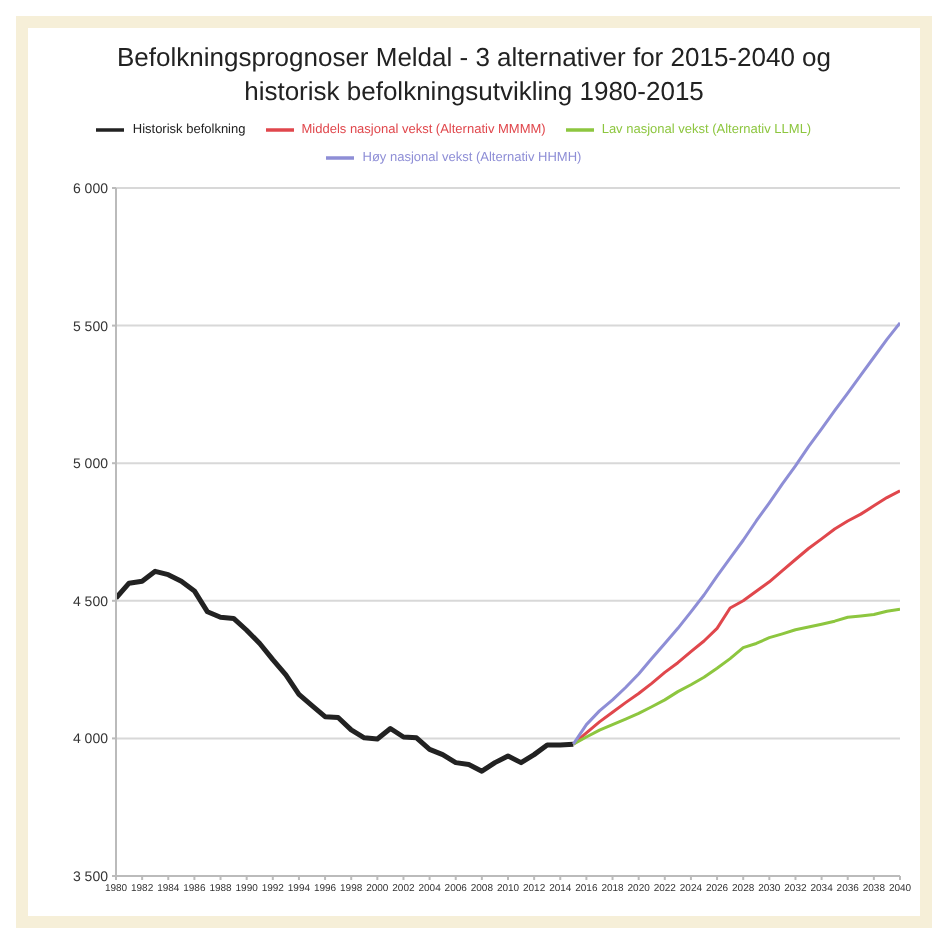 Image resolution: width=948 pixels, height=944 pixels. Describe the element at coordinates (474, 74) in the screenshot. I see `chart-title: Befolkningsprognoser Meldal - 3 alternativer for 2015-2040 og historisk befolkningsutvikling 1980-2015` at that location.